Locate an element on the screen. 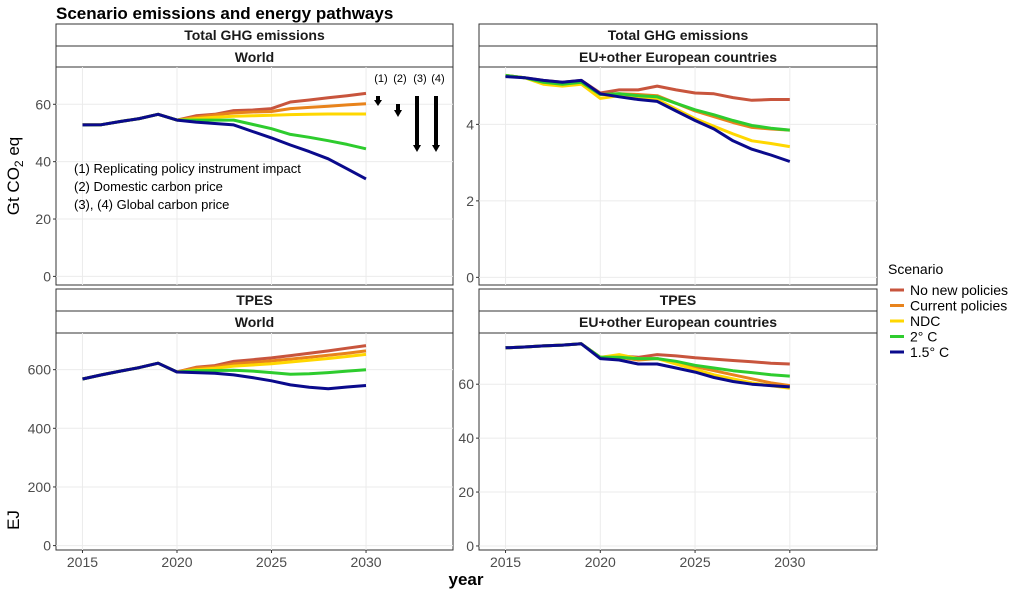  p4-xtick-label: 2015 is located at coordinates (505, 562).